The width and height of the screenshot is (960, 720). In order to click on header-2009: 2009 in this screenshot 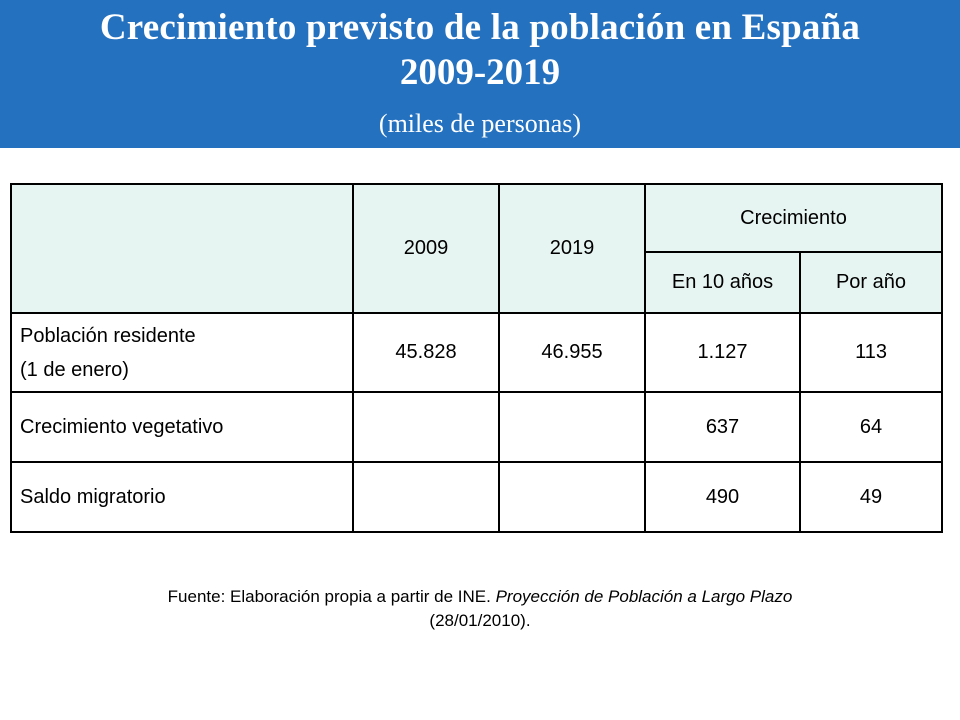, I will do `click(426, 248)`.